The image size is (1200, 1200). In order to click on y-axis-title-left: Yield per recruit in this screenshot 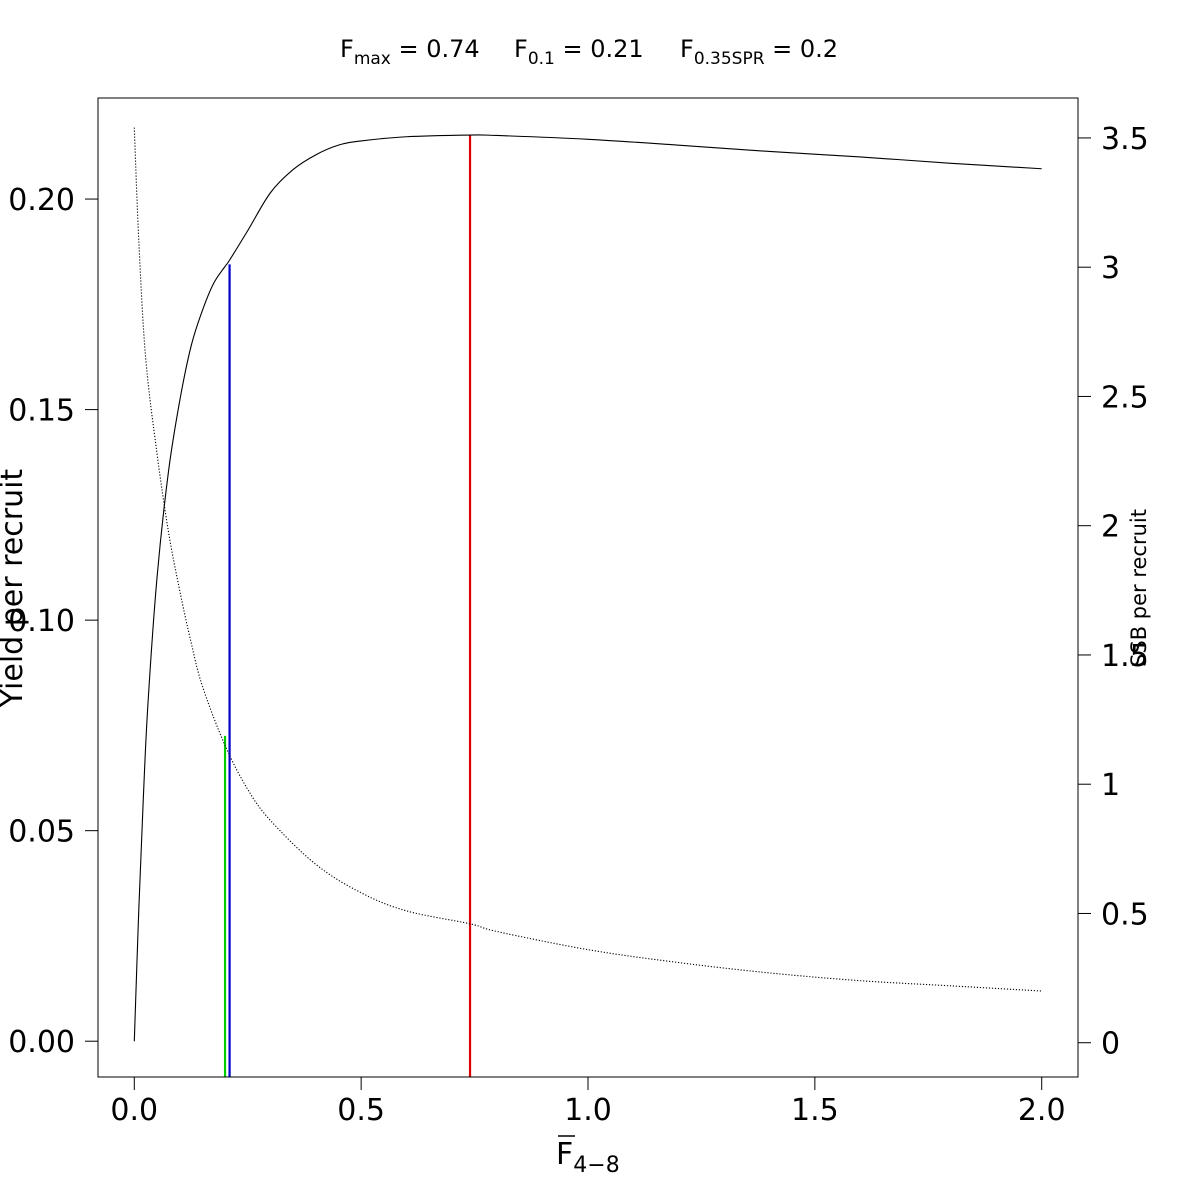, I will do `click(15, 589)`.